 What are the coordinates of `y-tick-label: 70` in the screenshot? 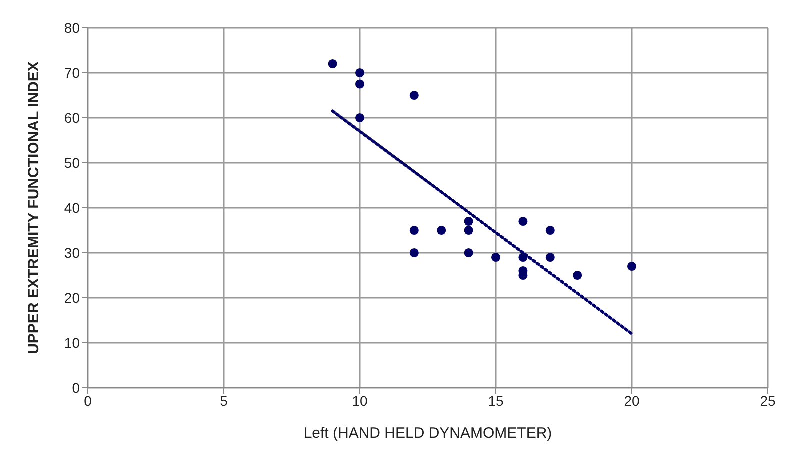 It's located at (72, 72).